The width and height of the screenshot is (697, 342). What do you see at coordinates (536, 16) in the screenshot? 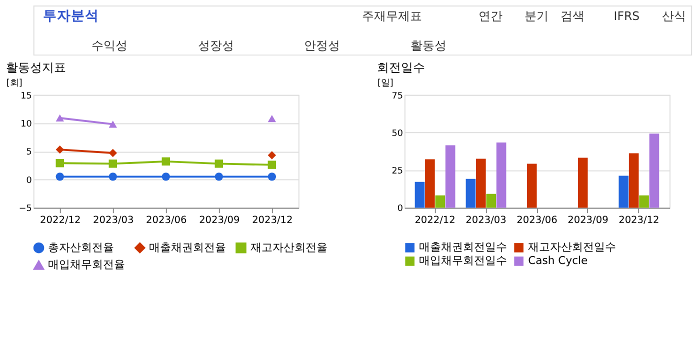
I see `text: 분기` at bounding box center [536, 16].